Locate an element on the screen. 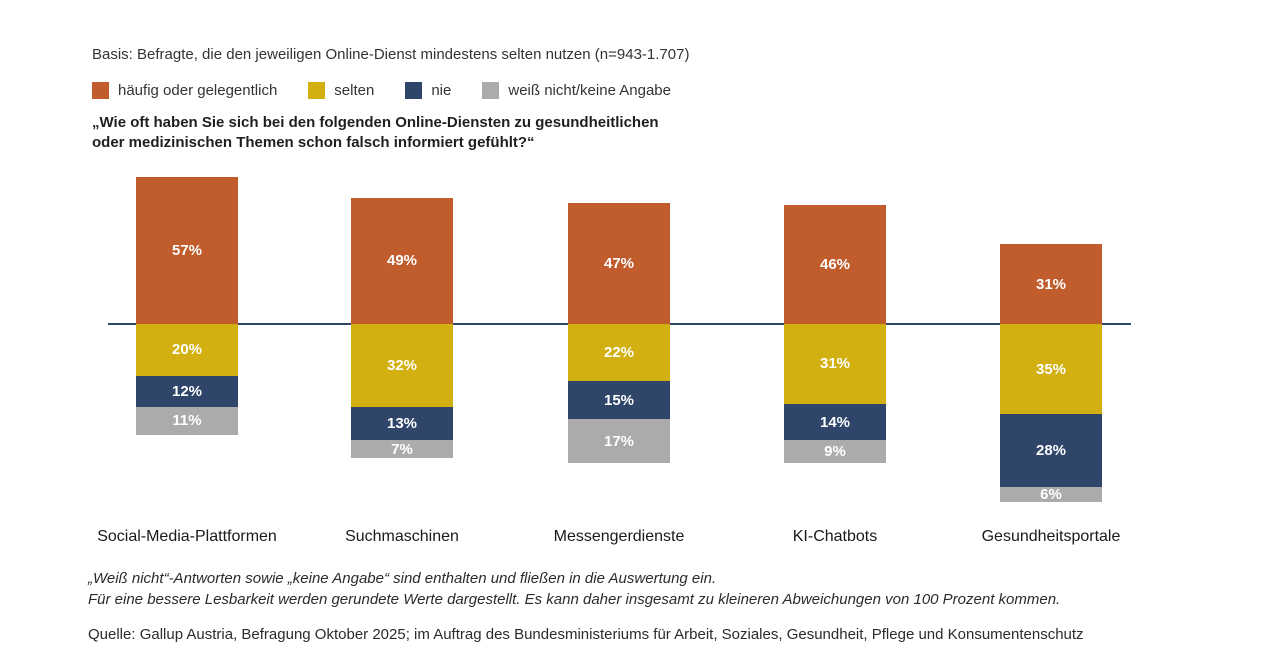  legend-swatch-haeufig-icon is located at coordinates (100, 90).